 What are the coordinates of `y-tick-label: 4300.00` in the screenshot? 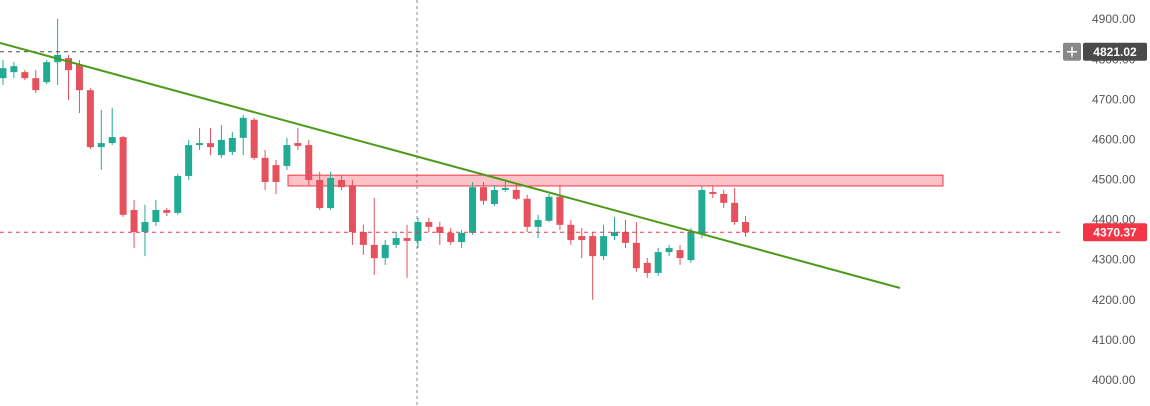 It's located at (1114, 260).